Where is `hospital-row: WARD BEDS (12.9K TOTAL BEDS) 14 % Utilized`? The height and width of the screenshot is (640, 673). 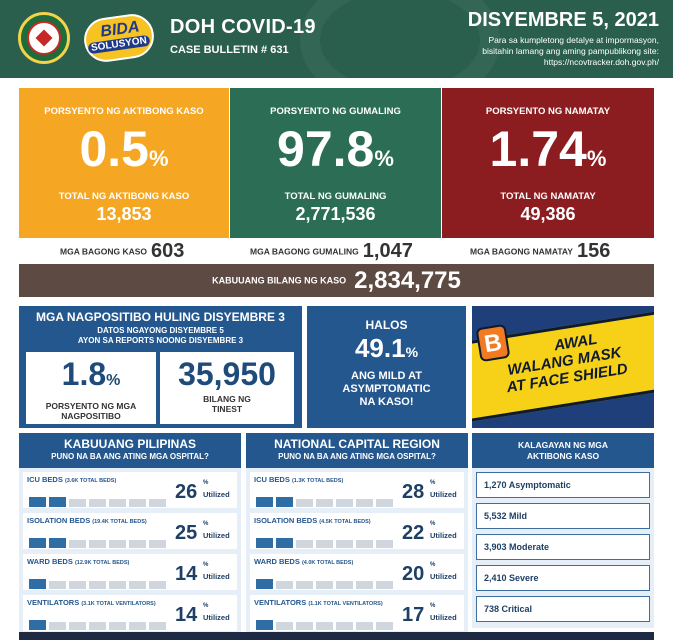
hospital-row: WARD BEDS (12.9K TOTAL BEDS) 14 % Utilized is located at coordinates (130, 572).